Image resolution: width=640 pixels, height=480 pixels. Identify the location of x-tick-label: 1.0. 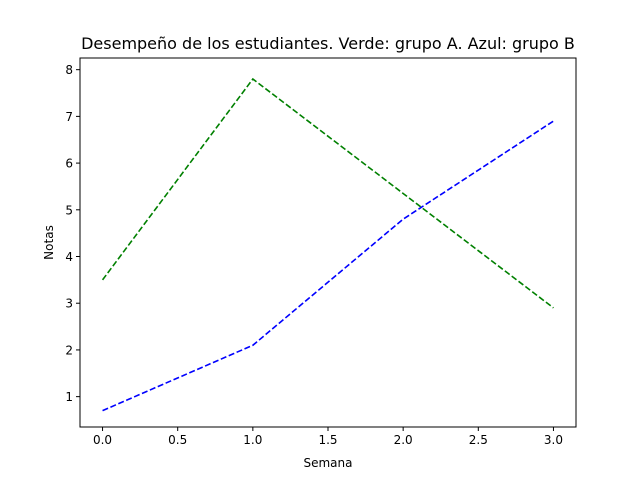
(252, 440).